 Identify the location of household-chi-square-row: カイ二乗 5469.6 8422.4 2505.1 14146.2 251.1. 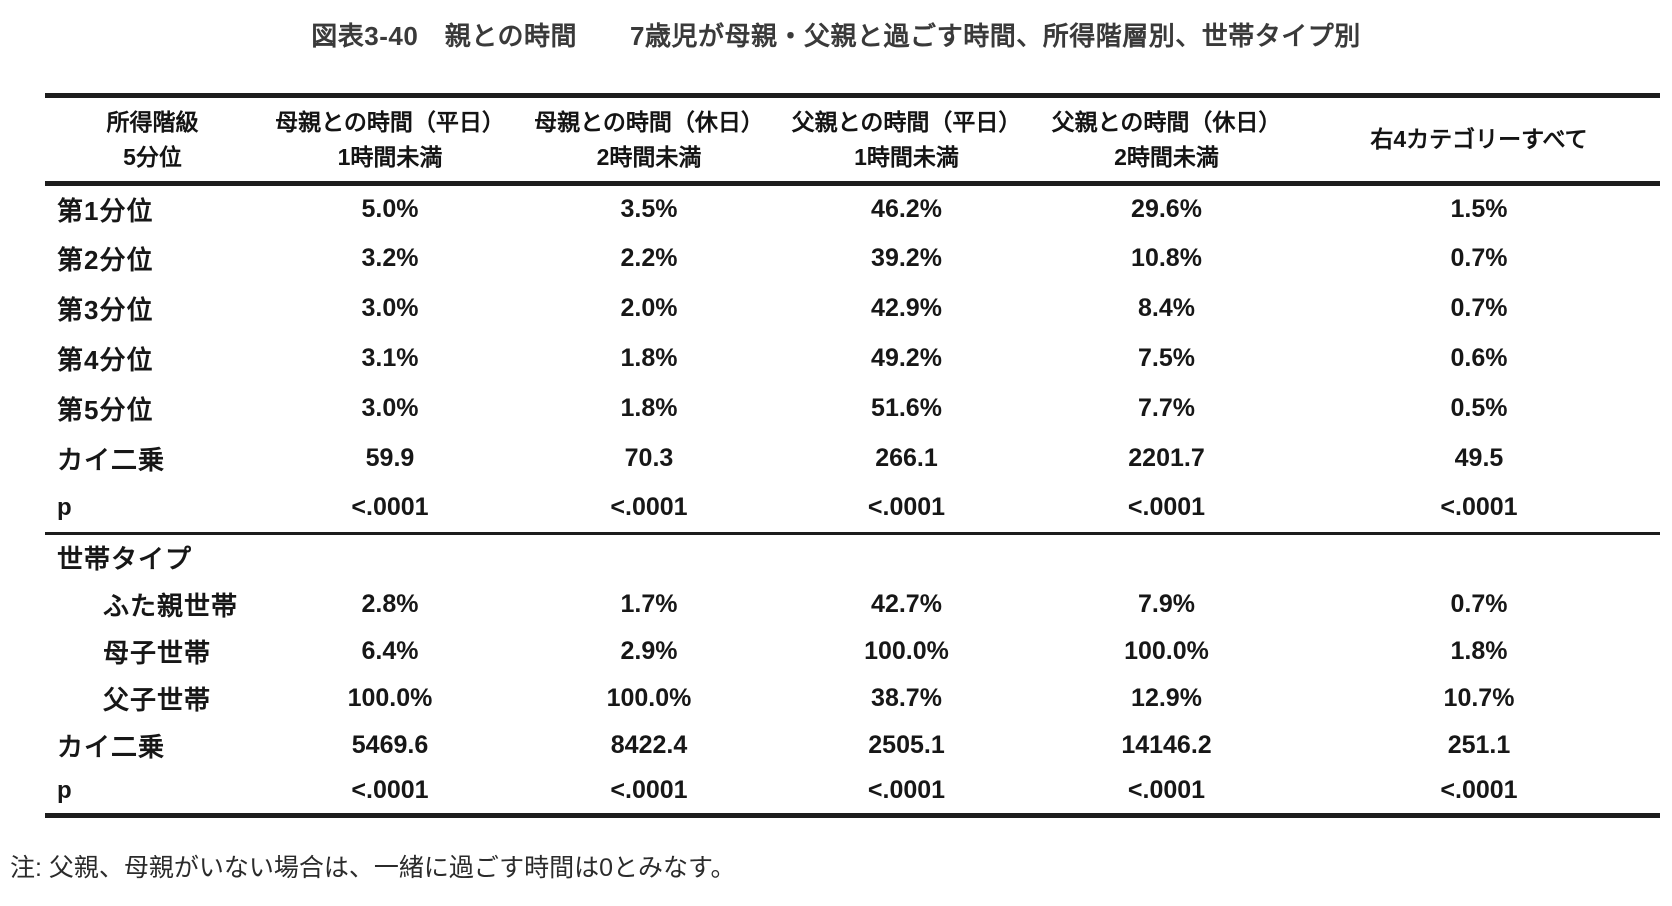
(852, 745).